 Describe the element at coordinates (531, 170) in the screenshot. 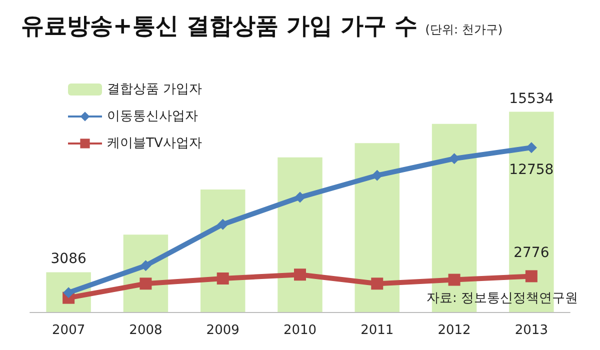

I see `data-label: 12758` at that location.